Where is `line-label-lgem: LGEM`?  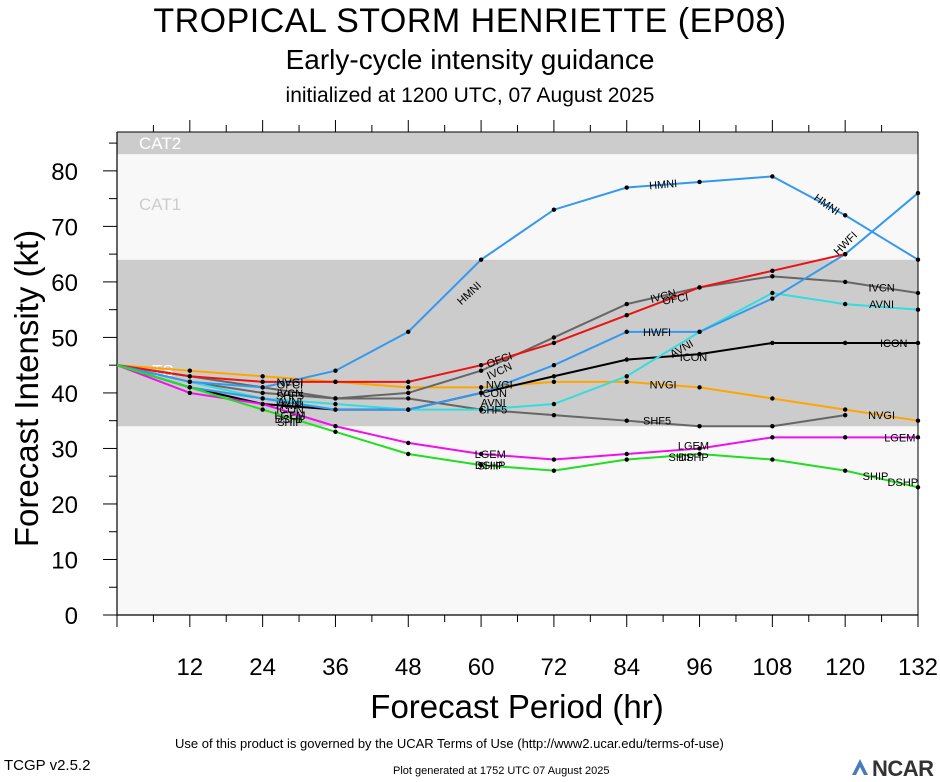 line-label-lgem: LGEM is located at coordinates (899, 438).